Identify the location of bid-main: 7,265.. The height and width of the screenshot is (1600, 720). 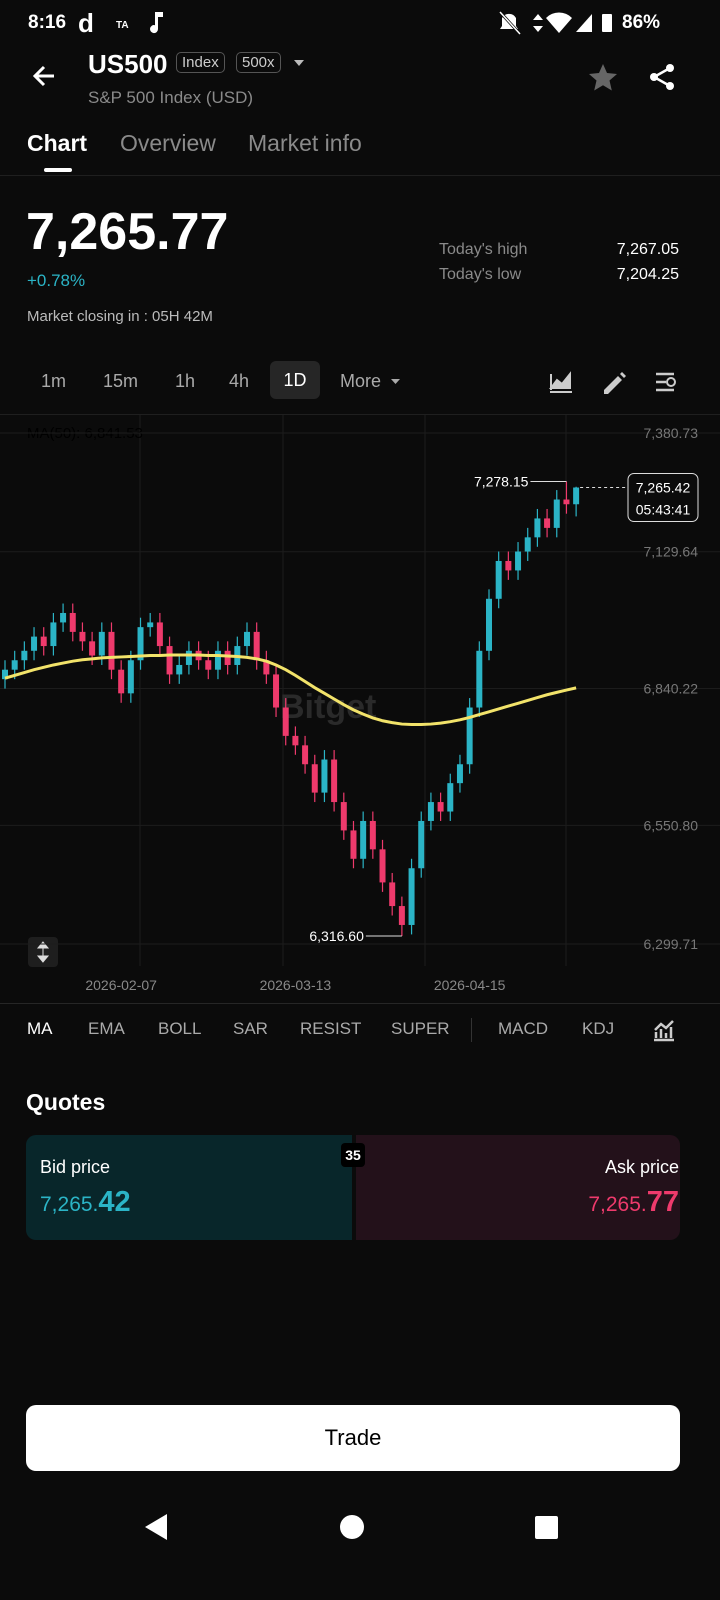
(69, 1204).